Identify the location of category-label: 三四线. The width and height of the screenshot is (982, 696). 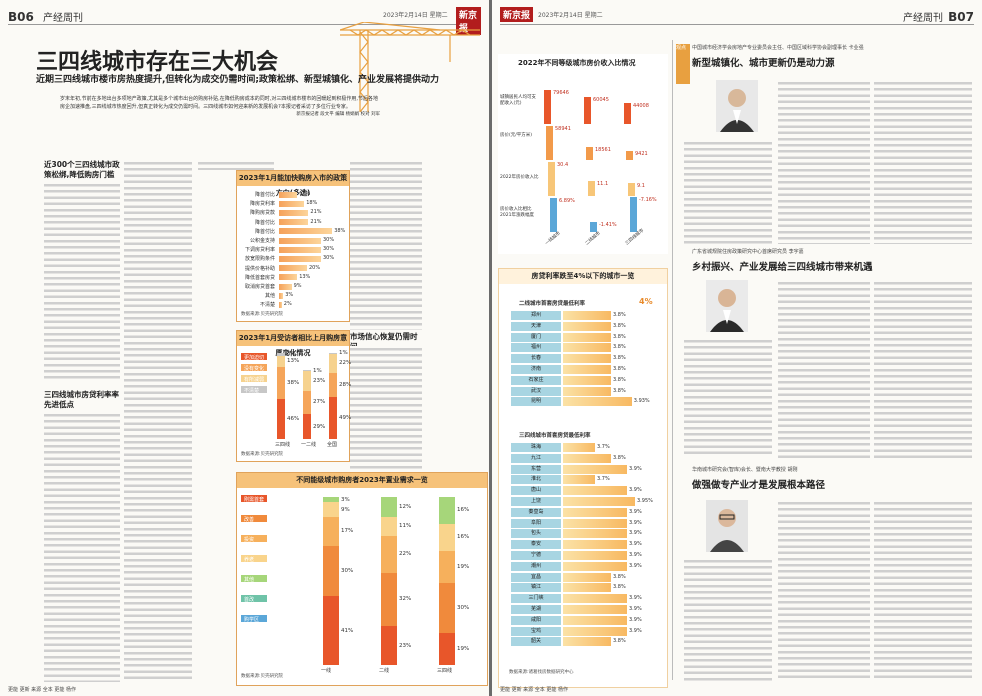
(445, 671).